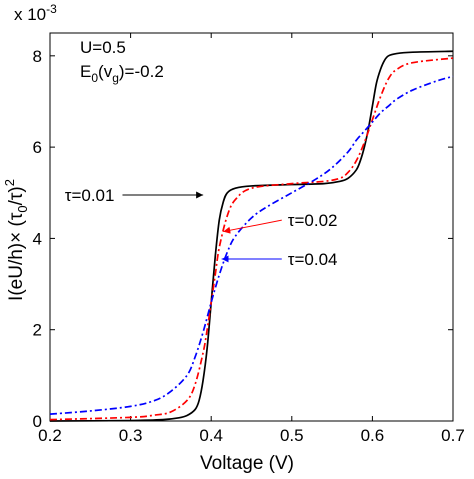 The image size is (474, 479). I want to click on x-tick-label: 0.4, so click(211, 435).